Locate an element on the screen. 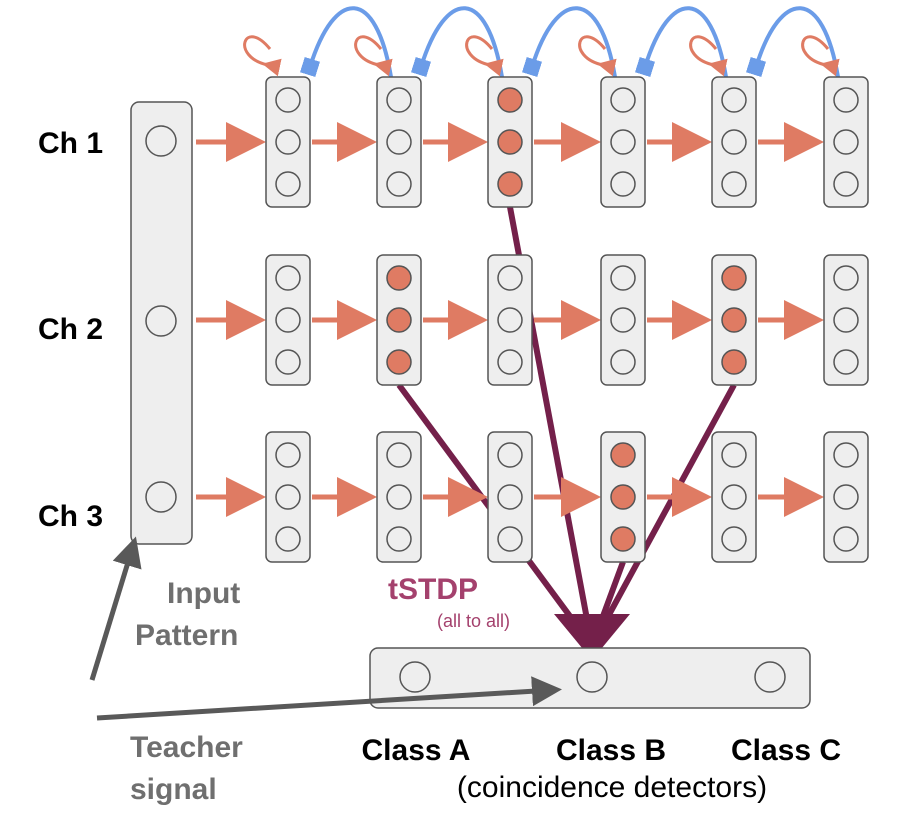 This screenshot has width=905, height=819. neuron-ch1-s3-u3 is located at coordinates (510, 184).